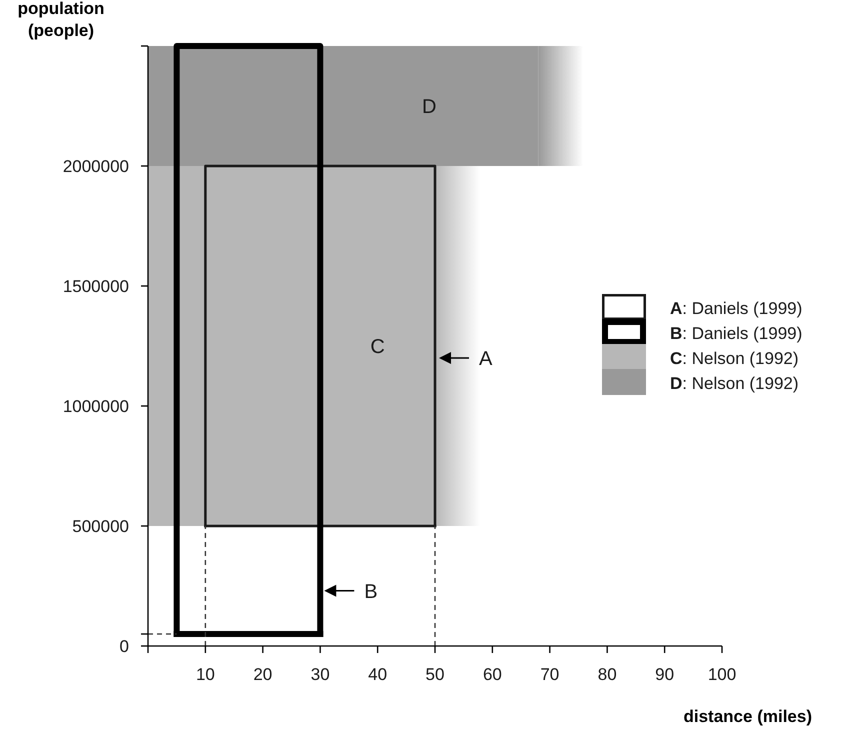 This screenshot has height=736, width=861. Describe the element at coordinates (734, 358) in the screenshot. I see `legend-label: C: Nelson (1992)` at that location.